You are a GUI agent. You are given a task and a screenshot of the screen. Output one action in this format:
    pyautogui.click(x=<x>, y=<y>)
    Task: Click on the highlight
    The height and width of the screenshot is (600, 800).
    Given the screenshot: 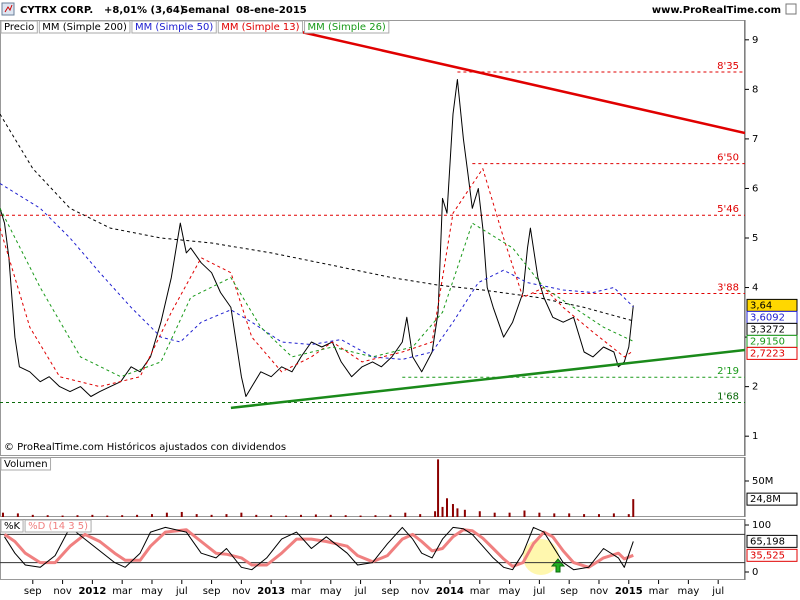 What is the action you would take?
    pyautogui.click(x=541, y=557)
    